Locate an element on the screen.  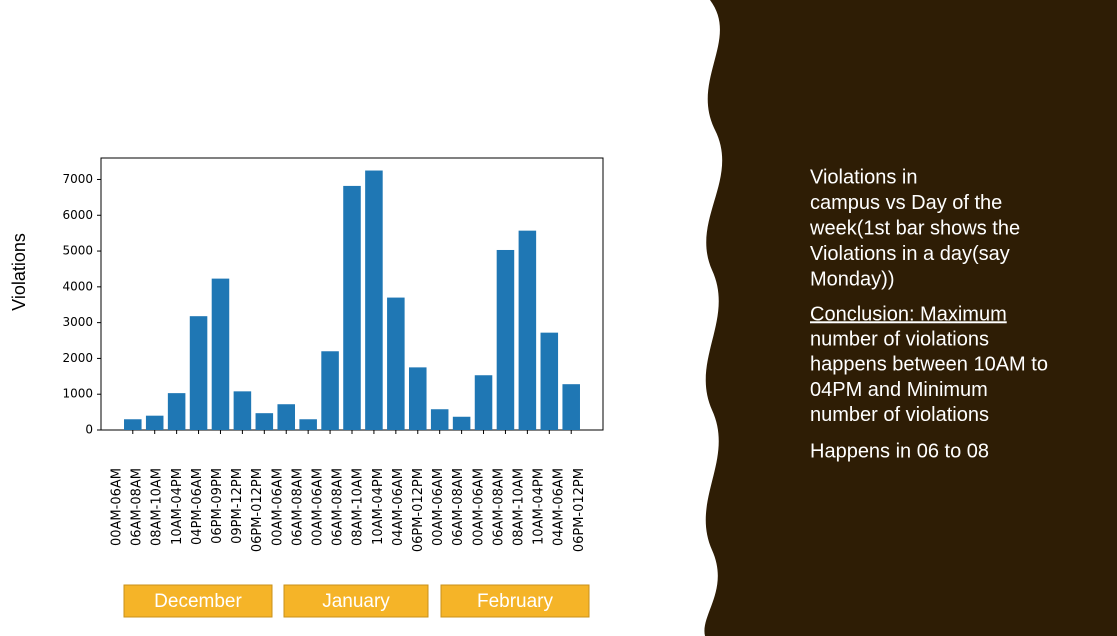
y-tick-label: 4000 is located at coordinates (77, 286).